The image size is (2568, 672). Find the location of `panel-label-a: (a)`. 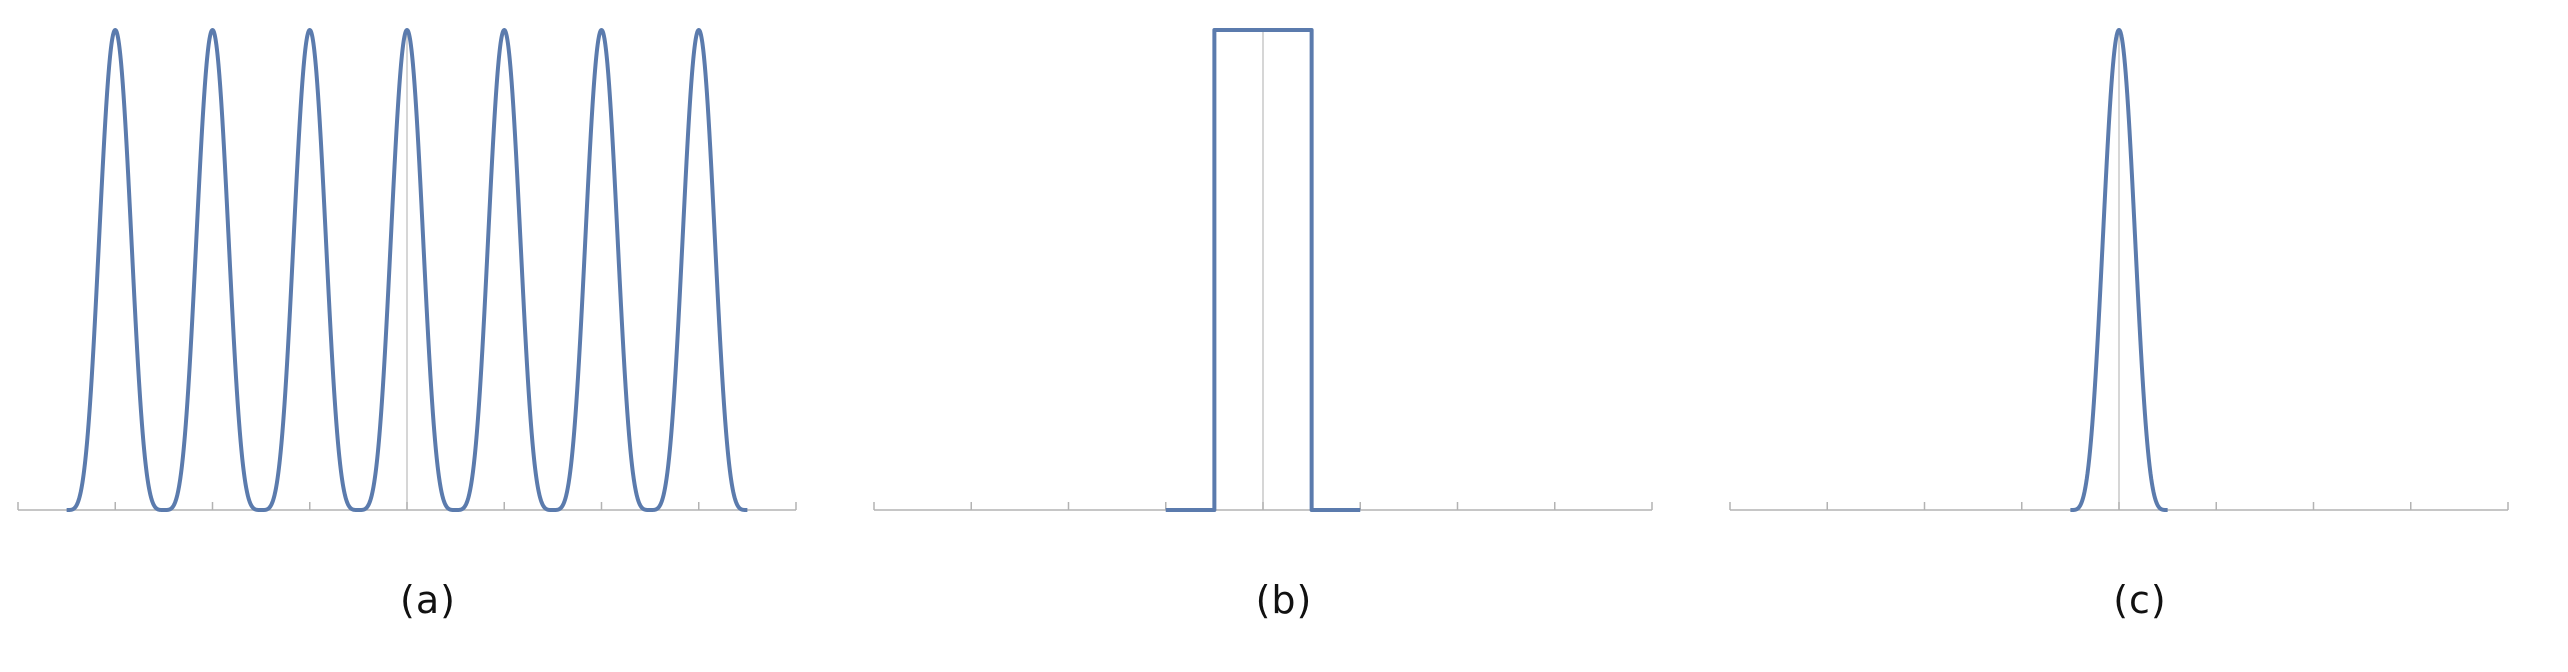

panel-label-a: (a) is located at coordinates (428, 600).